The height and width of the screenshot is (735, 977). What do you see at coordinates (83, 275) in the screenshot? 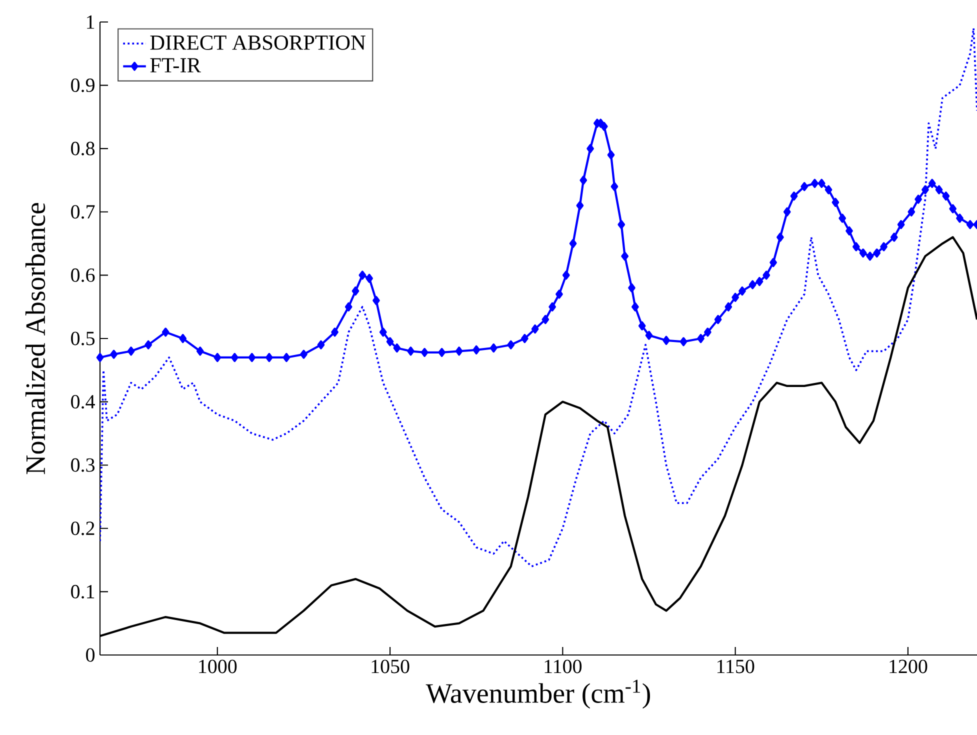
I see `y-tick-label: 0.6` at bounding box center [83, 275].